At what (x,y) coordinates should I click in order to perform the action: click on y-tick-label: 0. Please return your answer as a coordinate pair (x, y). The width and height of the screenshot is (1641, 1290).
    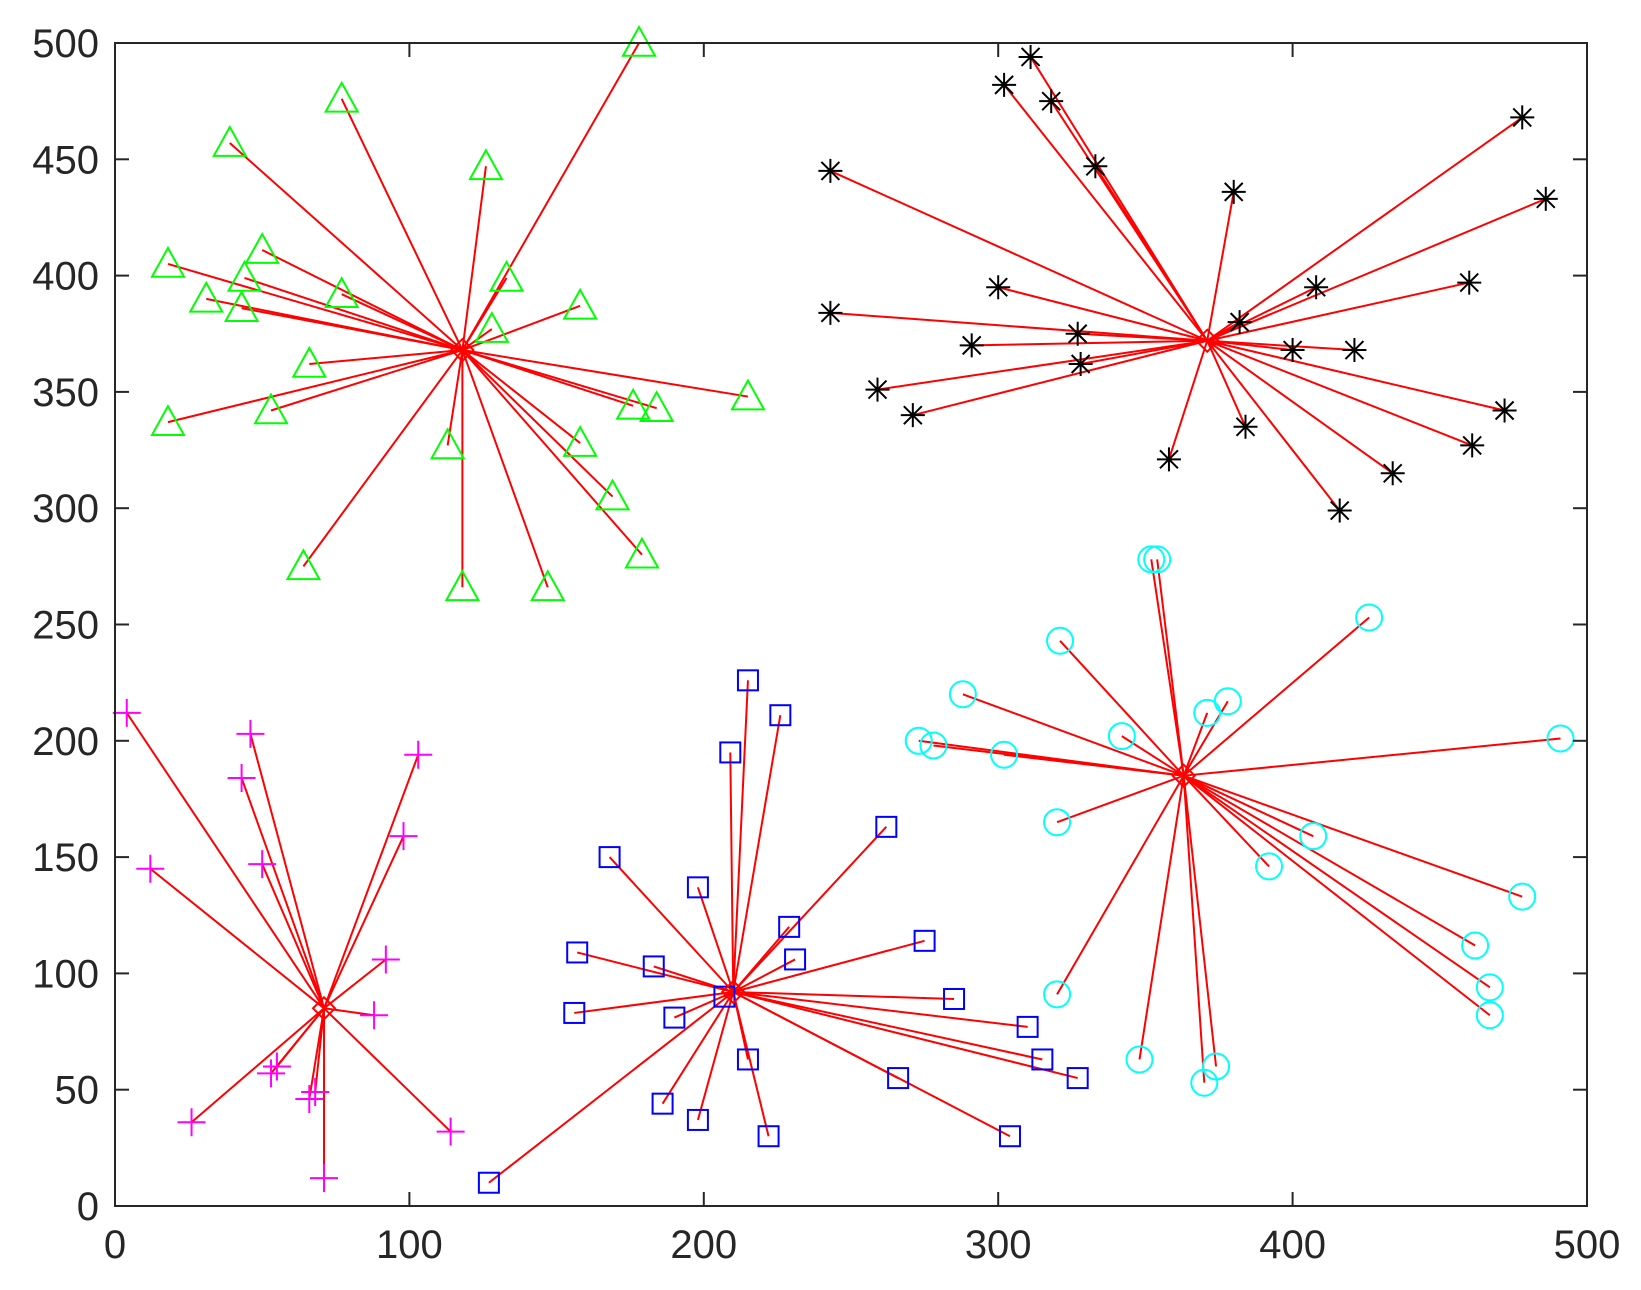
    Looking at the image, I should click on (88, 1207).